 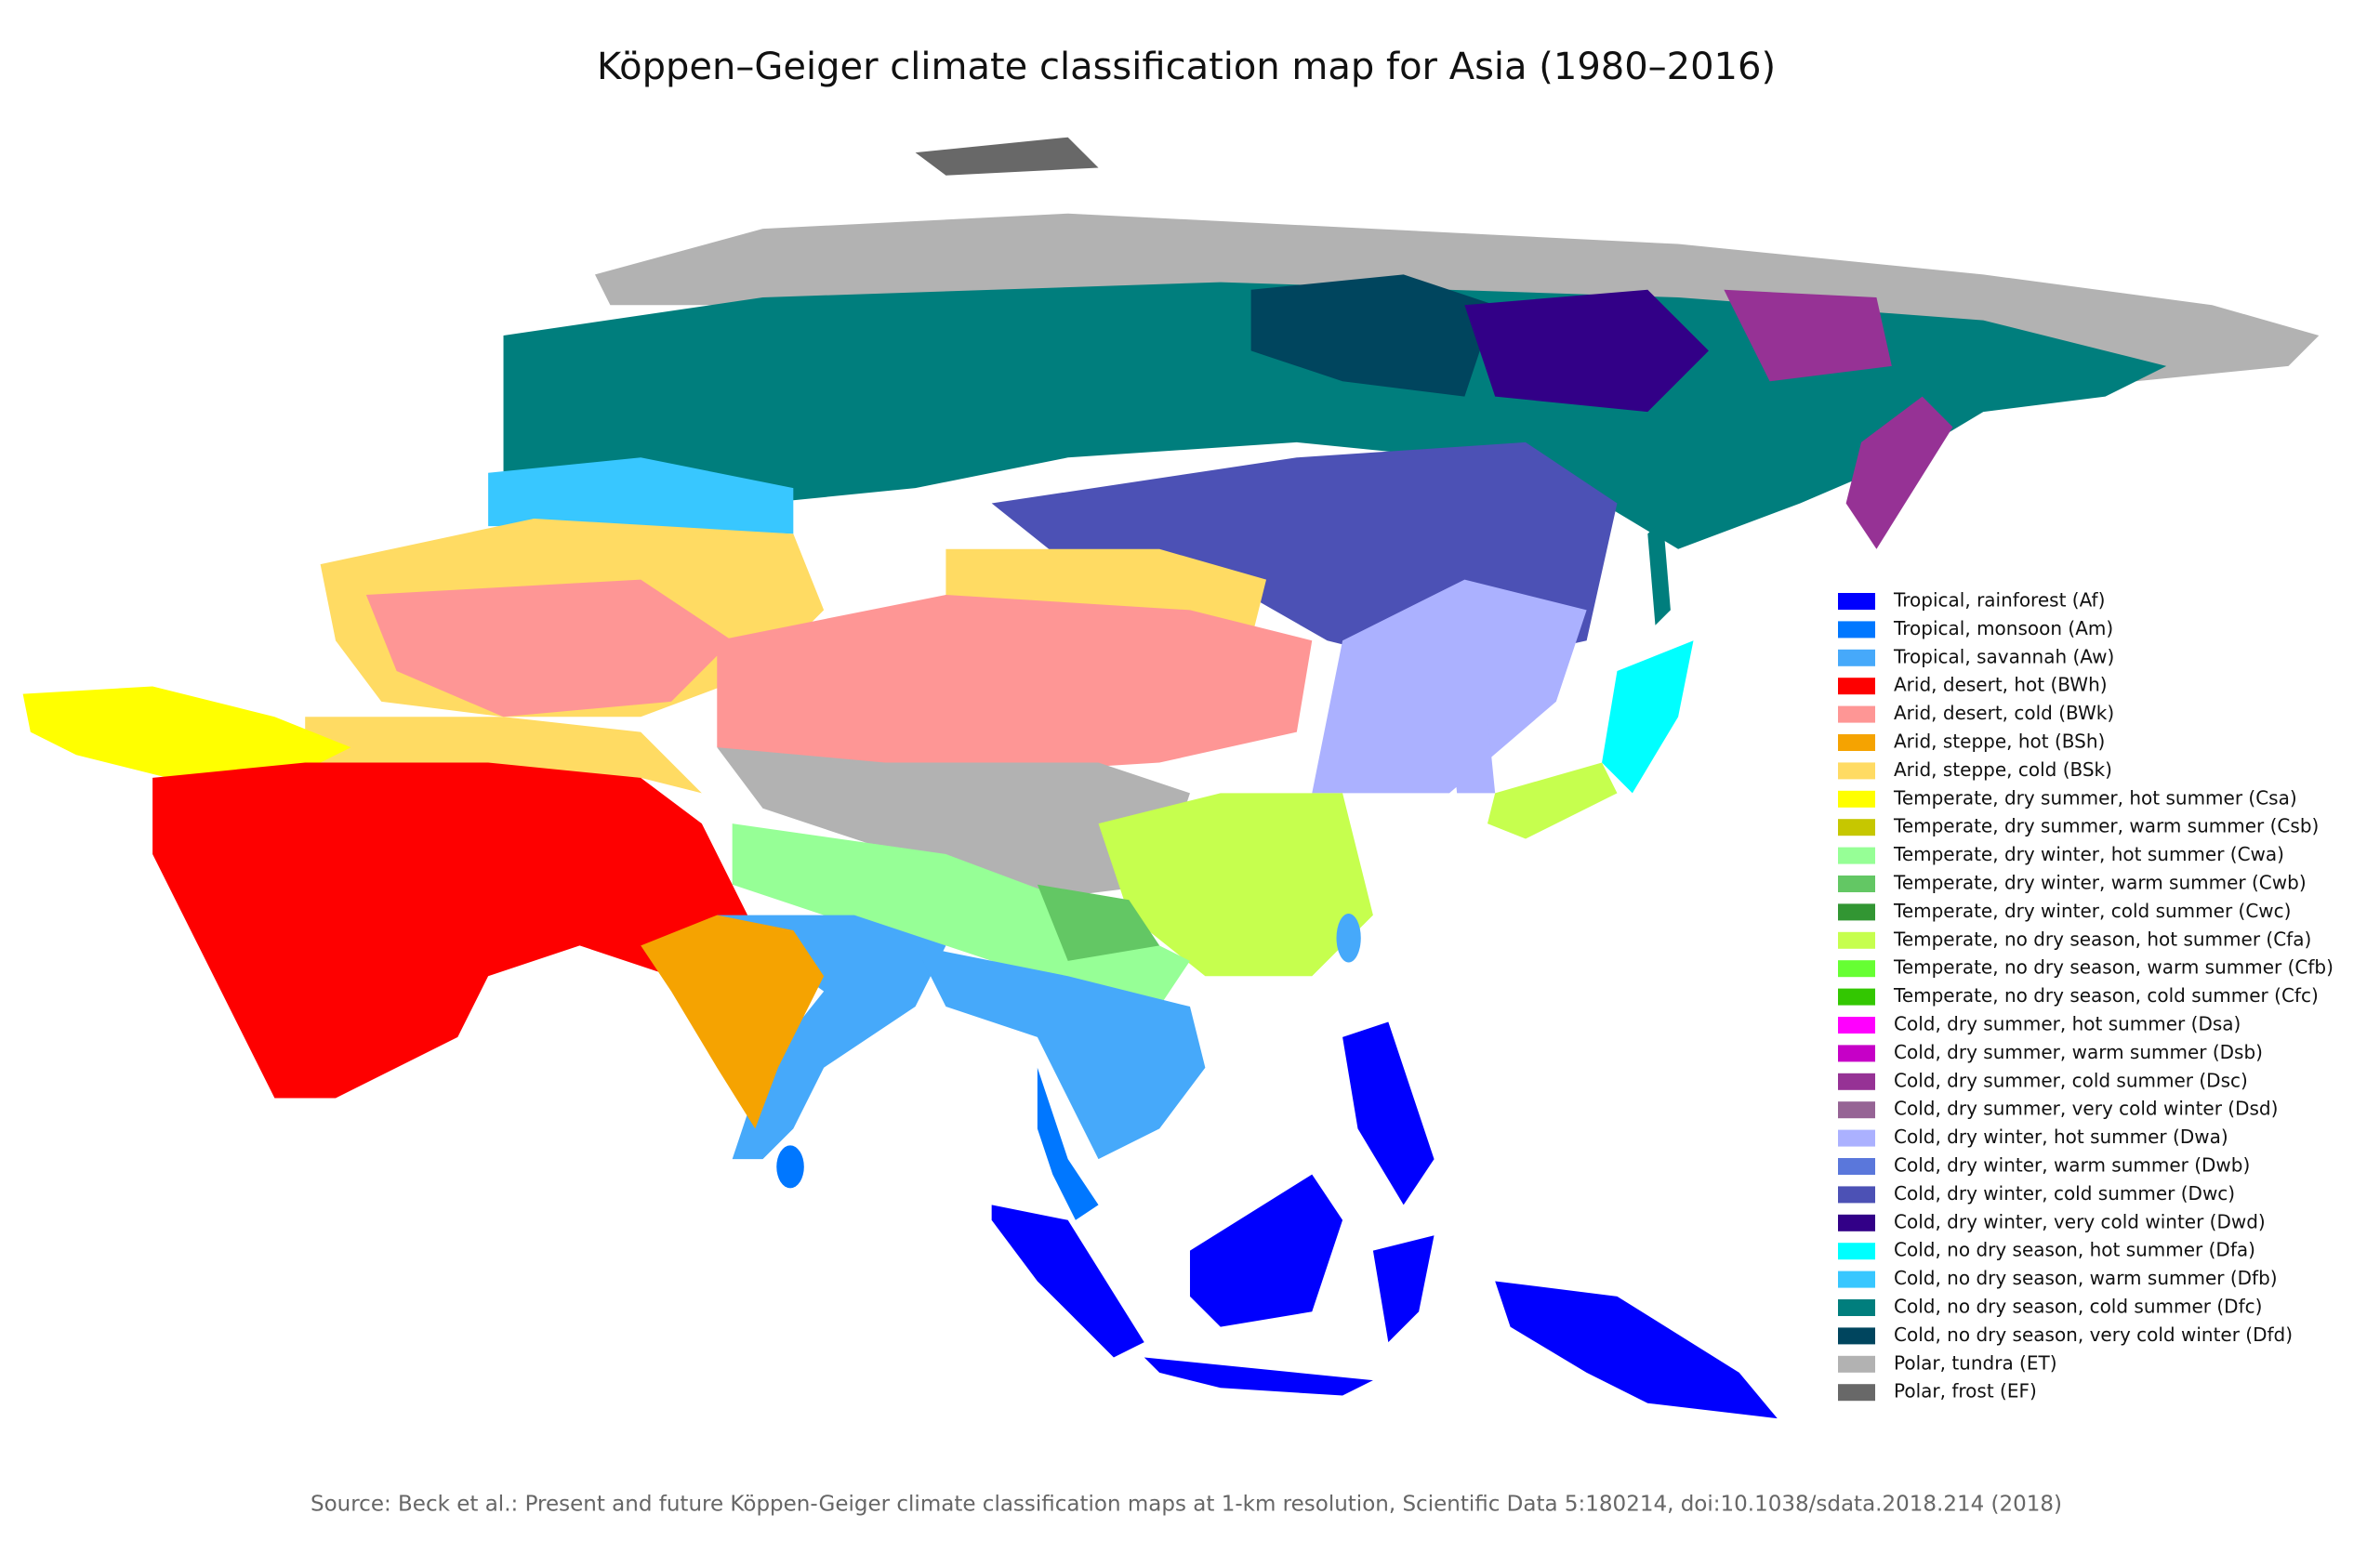 I want to click on legend-label: Temperate, dry winter, warm summer (Cwb), so click(x=2100, y=883).